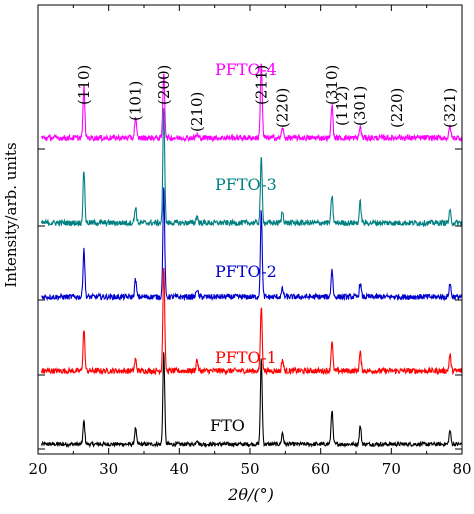 Image resolution: width=474 pixels, height=514 pixels. Describe the element at coordinates (246, 271) in the screenshot. I see `series-label-pfto-2: PFTO-2` at that location.